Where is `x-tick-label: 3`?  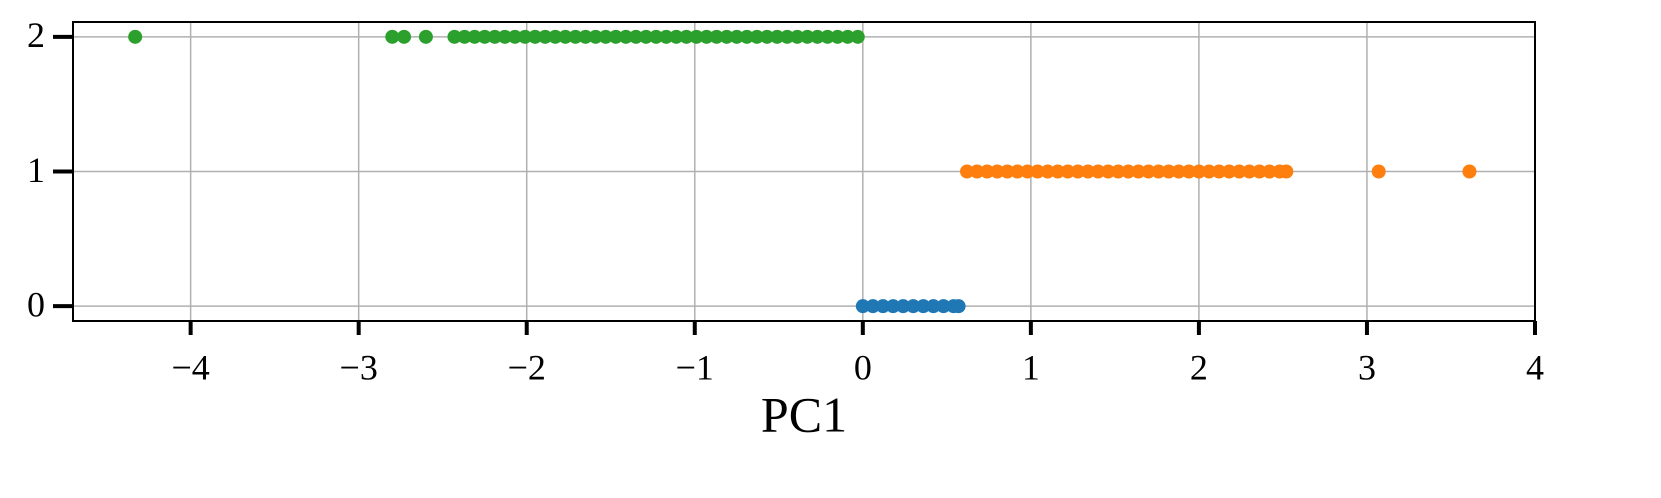
x-tick-label: 3 is located at coordinates (1367, 367).